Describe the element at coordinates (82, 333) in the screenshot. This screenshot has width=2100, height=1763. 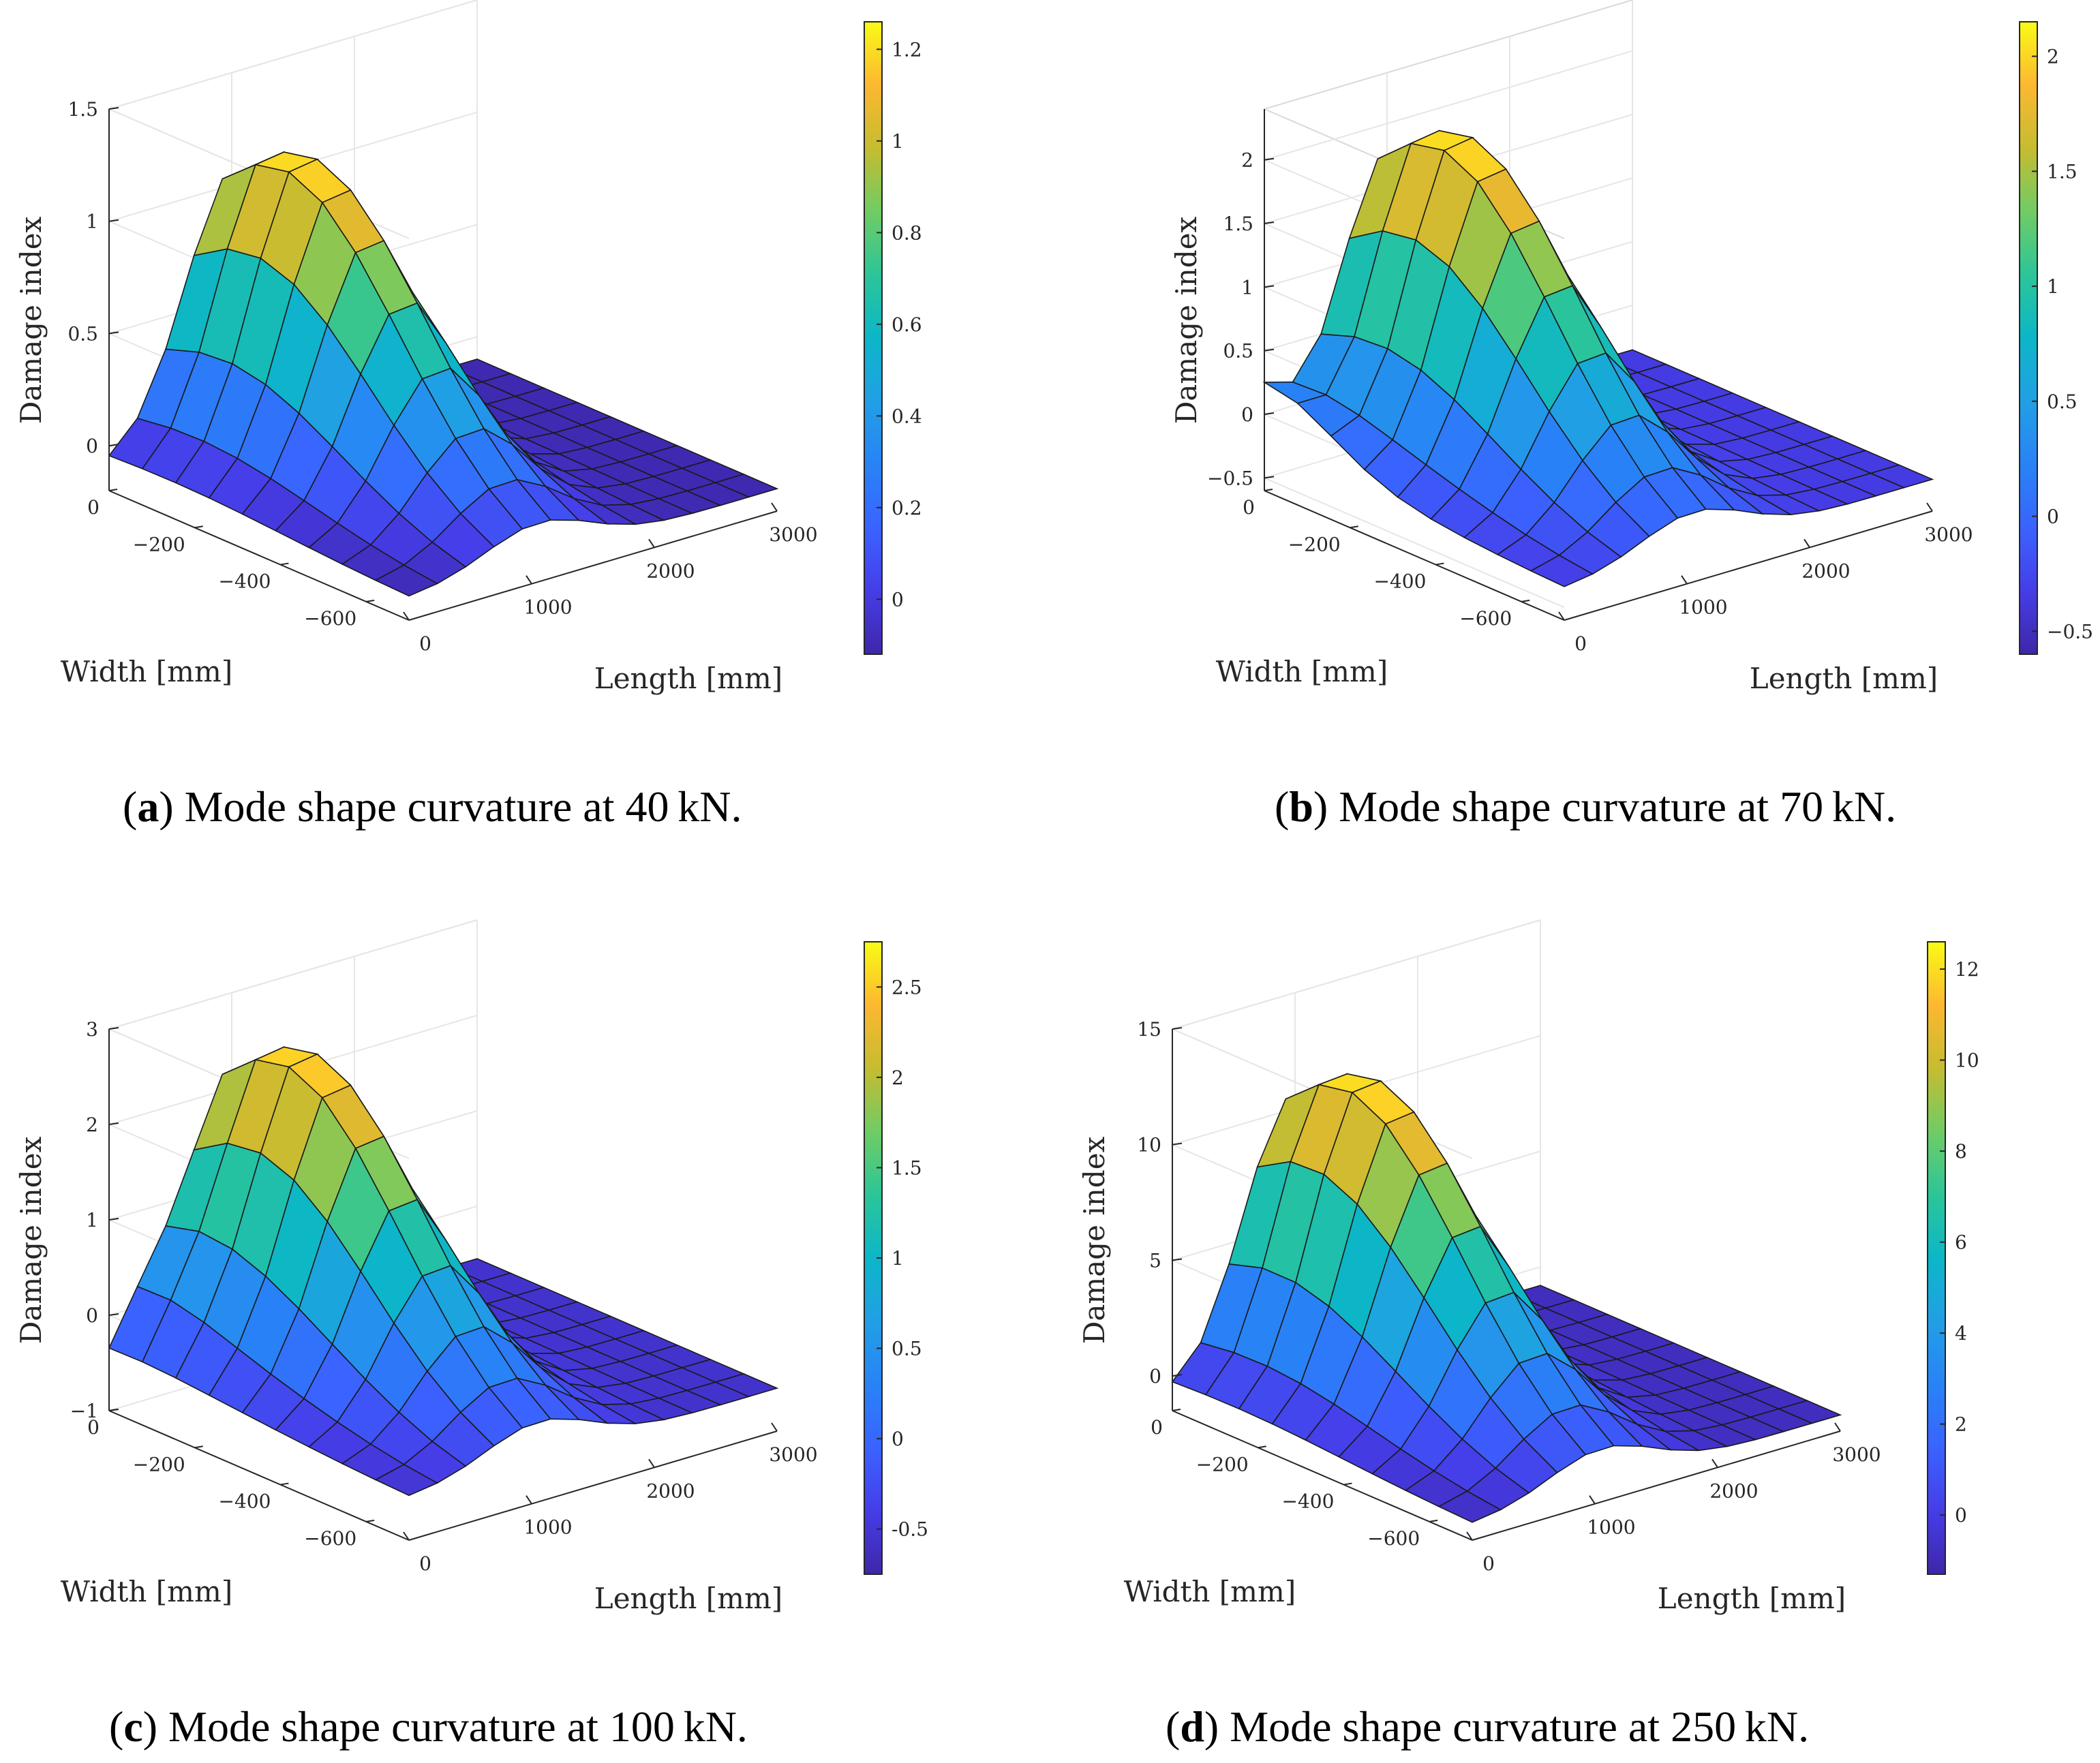
I see `z-tick-label: 0.5` at that location.